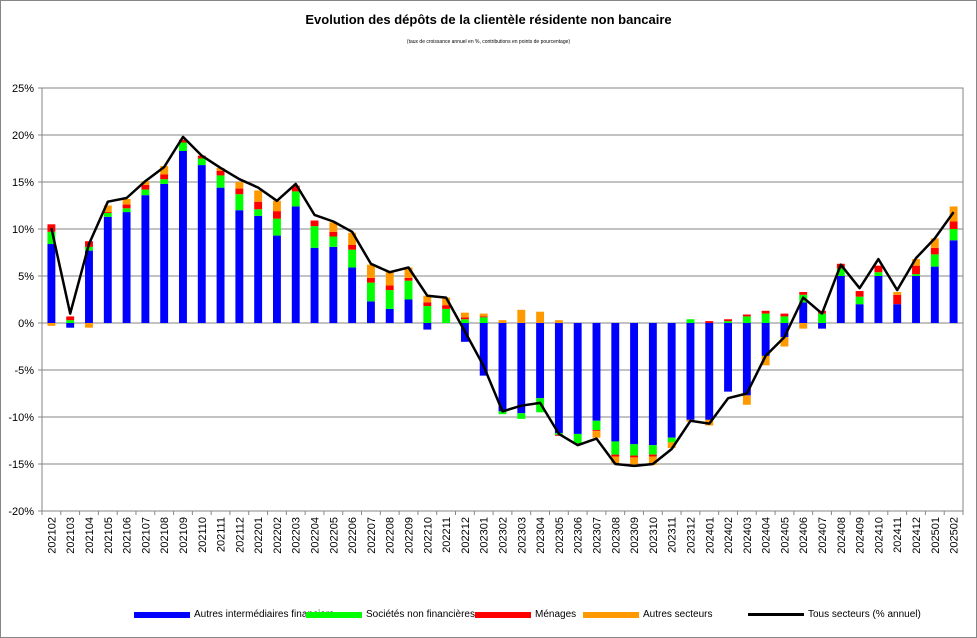  I want to click on legend-item-tous-secteurs: Tous secteurs (% annuel), so click(834, 614).